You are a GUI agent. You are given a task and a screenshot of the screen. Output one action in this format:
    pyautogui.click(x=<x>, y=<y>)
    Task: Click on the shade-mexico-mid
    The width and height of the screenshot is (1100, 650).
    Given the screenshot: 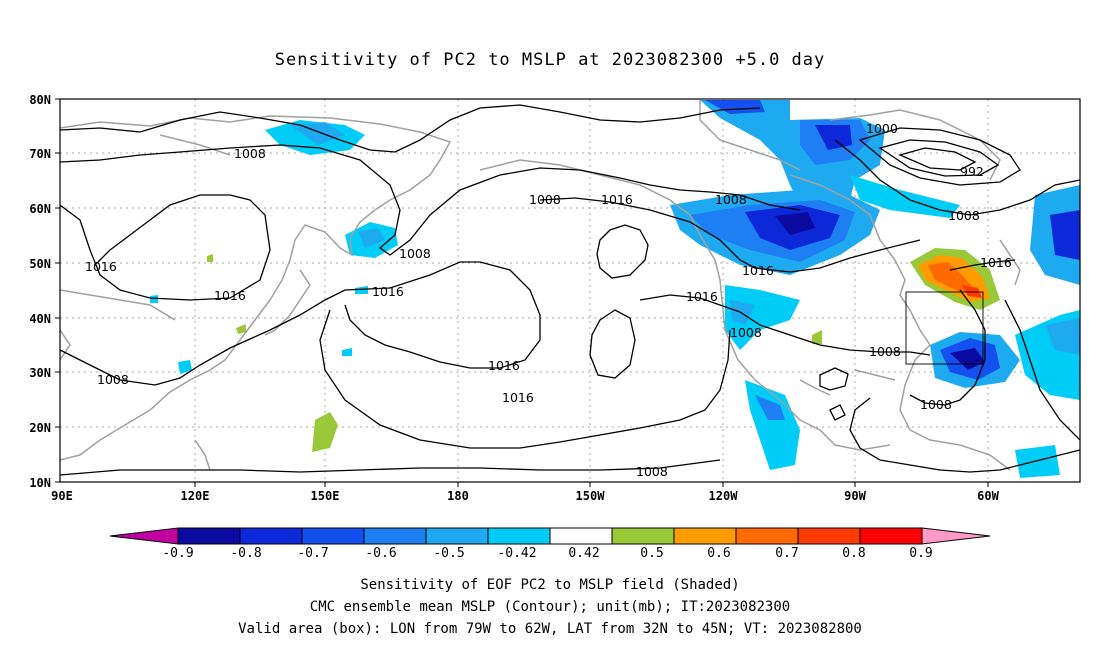 What is the action you would take?
    pyautogui.click(x=770, y=407)
    